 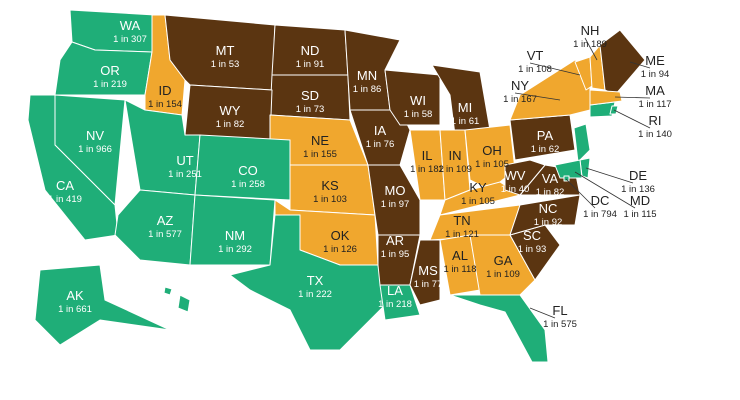 What do you see at coordinates (418, 114) in the screenshot?
I see `state-rate: 1 in 58` at bounding box center [418, 114].